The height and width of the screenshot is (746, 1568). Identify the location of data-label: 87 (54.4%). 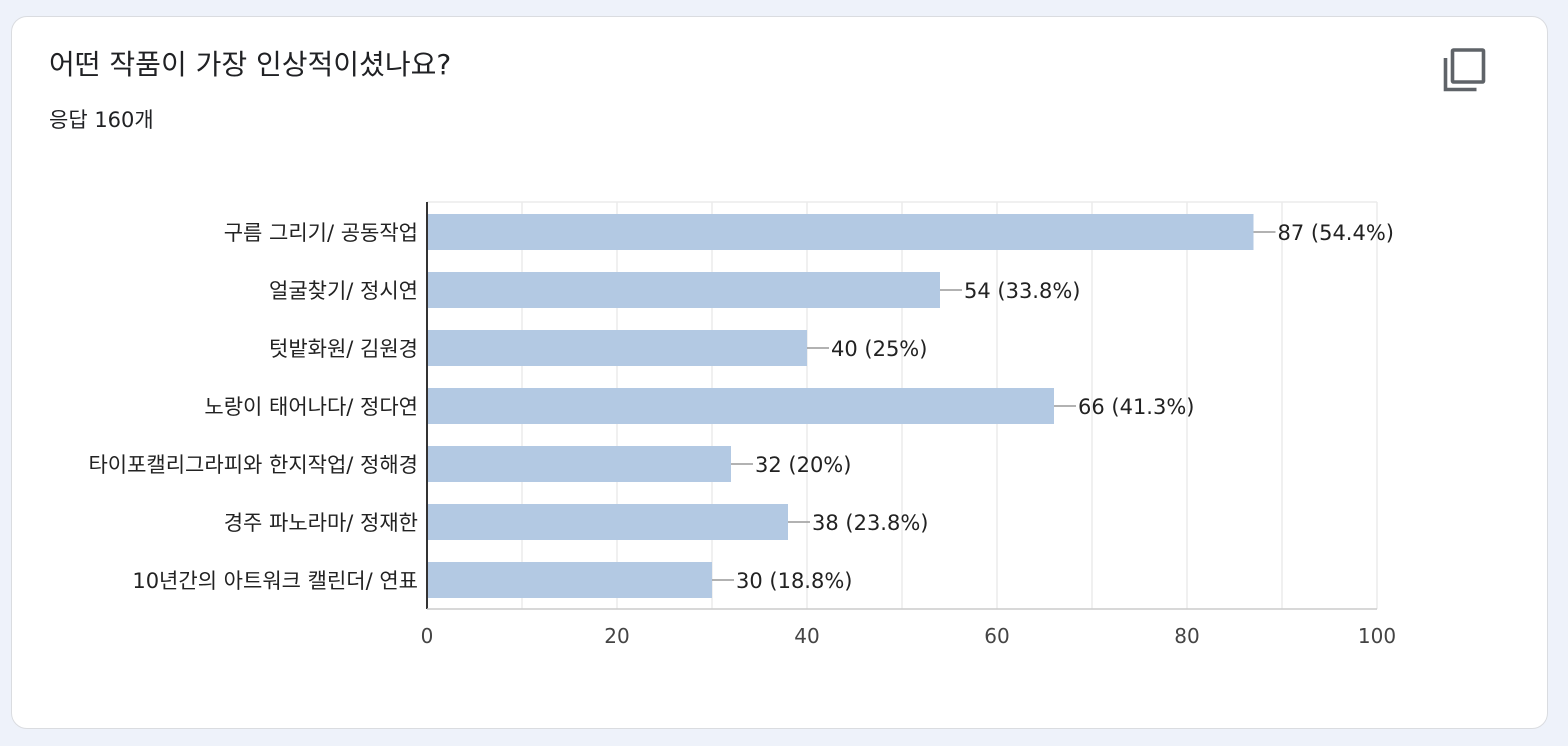
(1336, 233).